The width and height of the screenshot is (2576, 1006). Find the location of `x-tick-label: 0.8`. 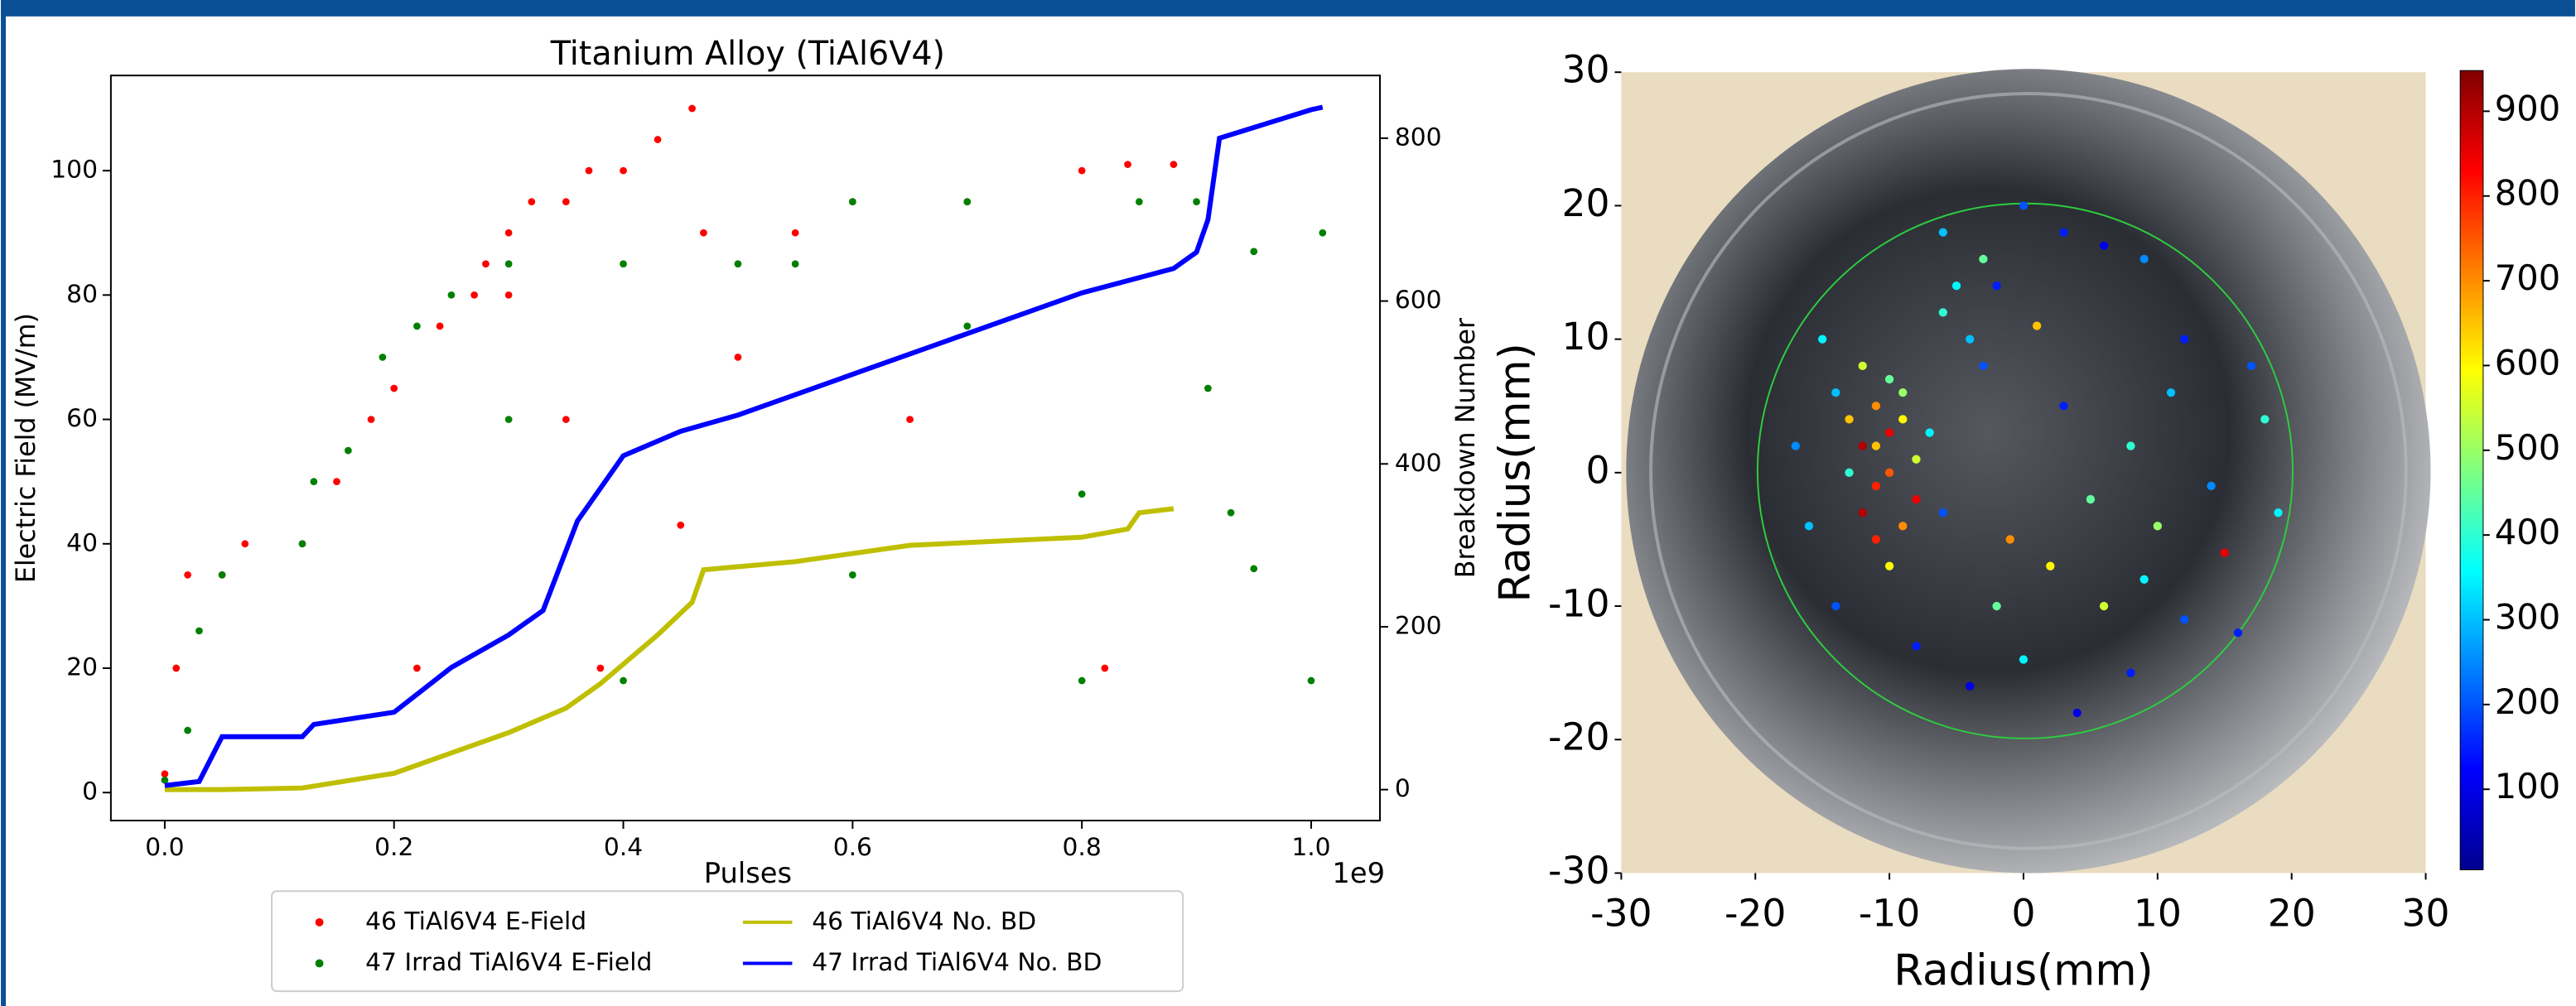

x-tick-label: 0.8 is located at coordinates (1082, 847).